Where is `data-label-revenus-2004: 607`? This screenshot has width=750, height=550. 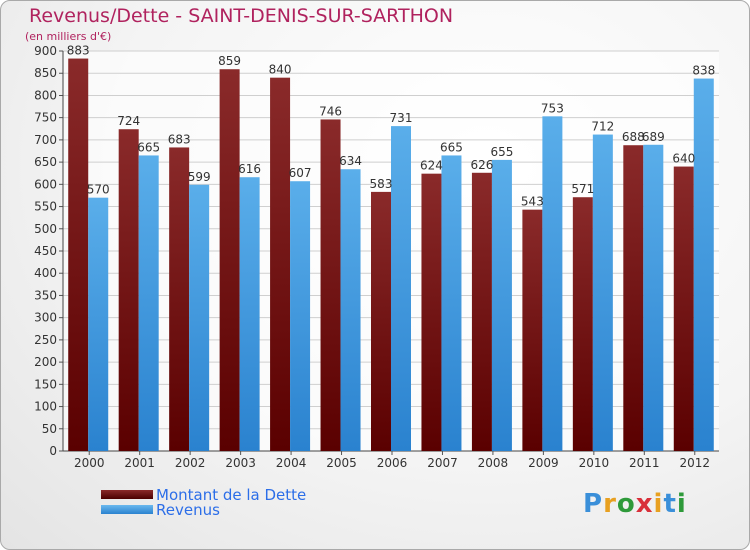
data-label-revenus-2004: 607 is located at coordinates (300, 173).